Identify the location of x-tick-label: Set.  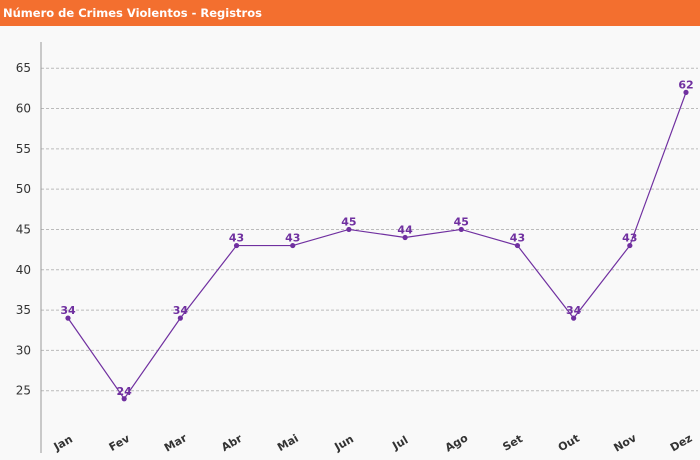
(513, 443).